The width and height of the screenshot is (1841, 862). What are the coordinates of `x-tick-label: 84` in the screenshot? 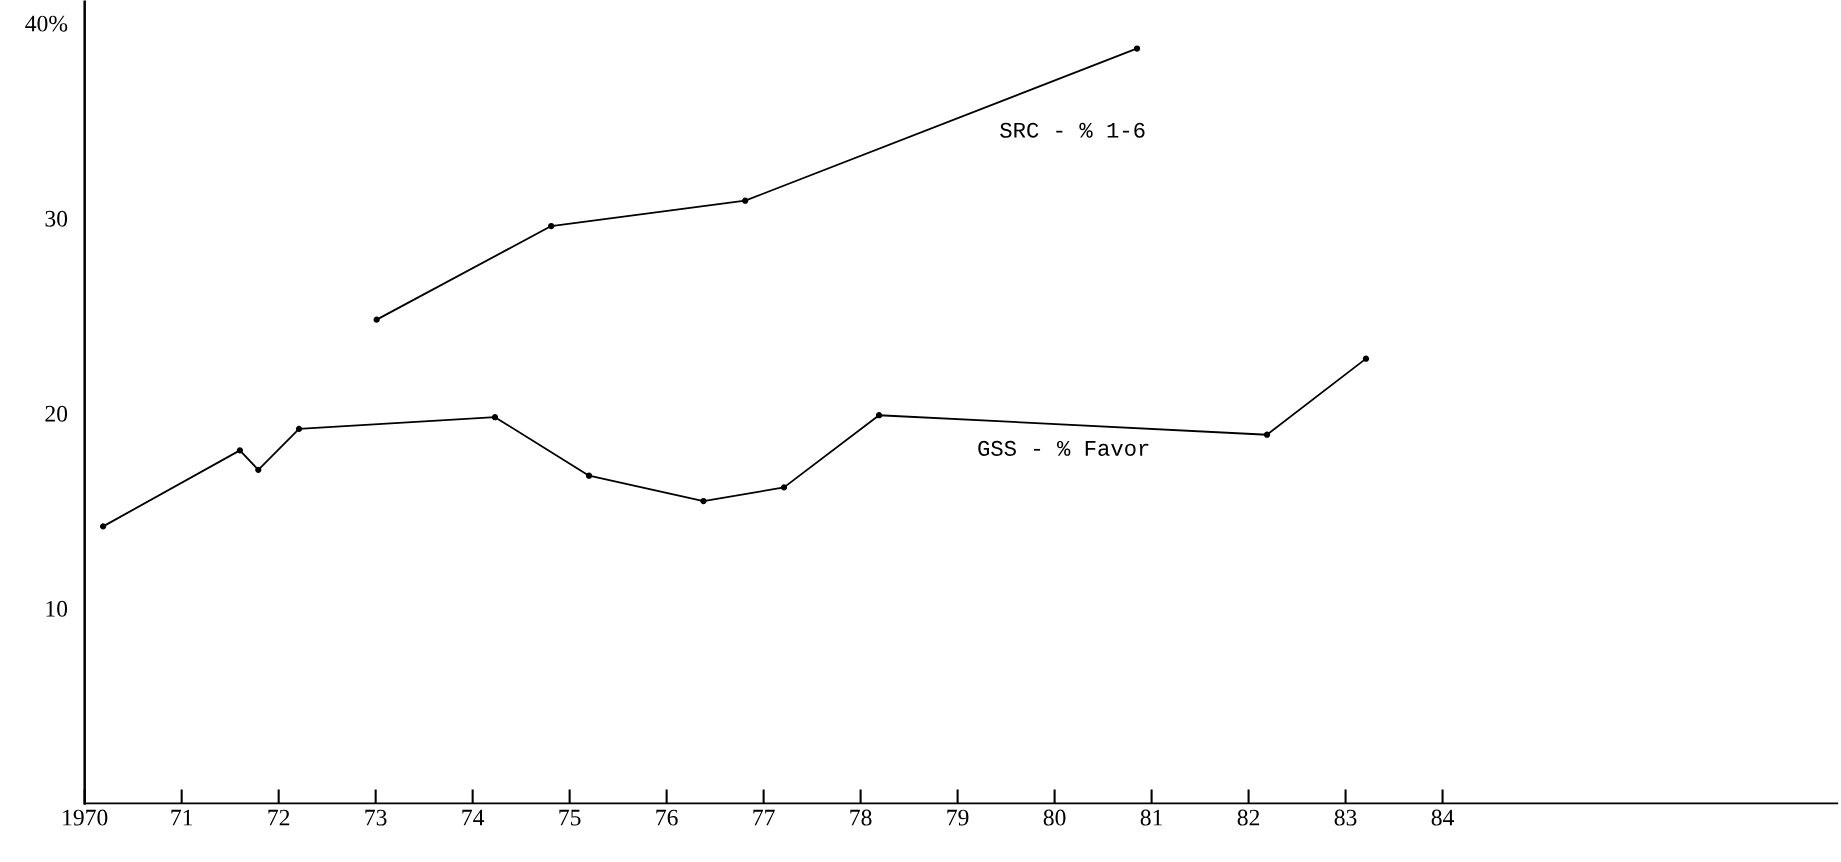 It's located at (1442, 817).